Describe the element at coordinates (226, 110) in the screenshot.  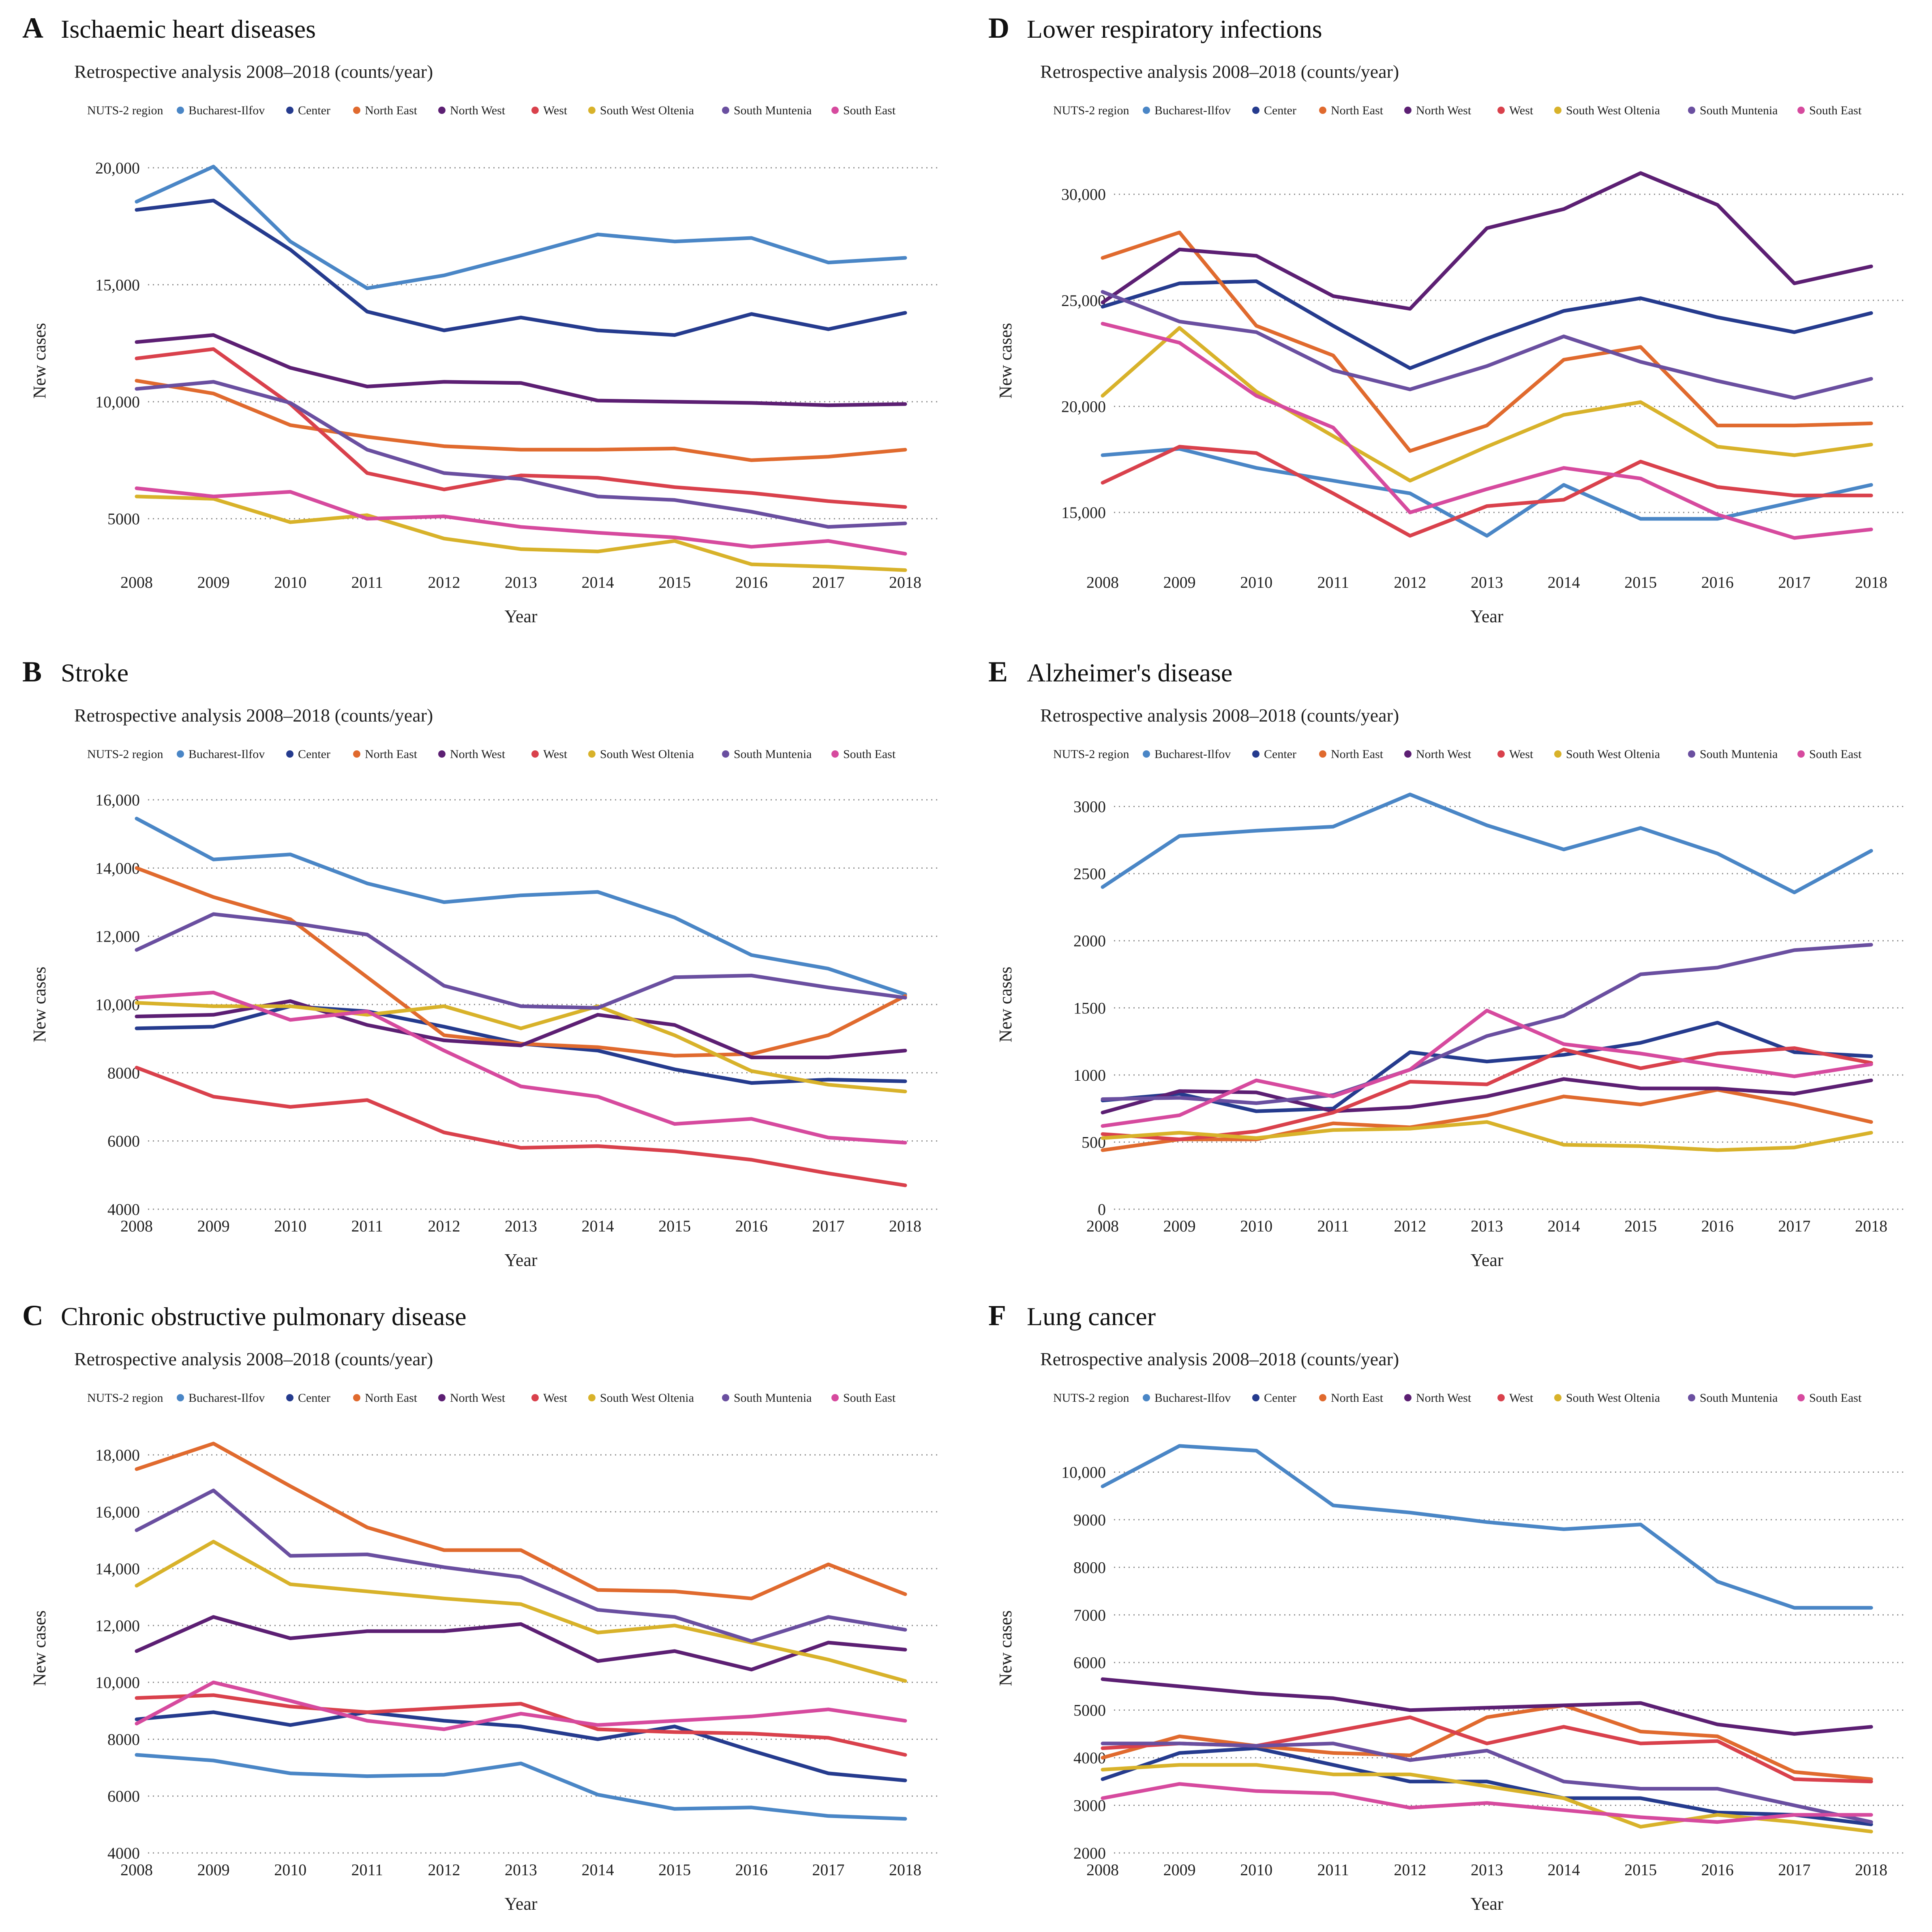
I see `legend-entry: Bucharest-Ilfov` at that location.